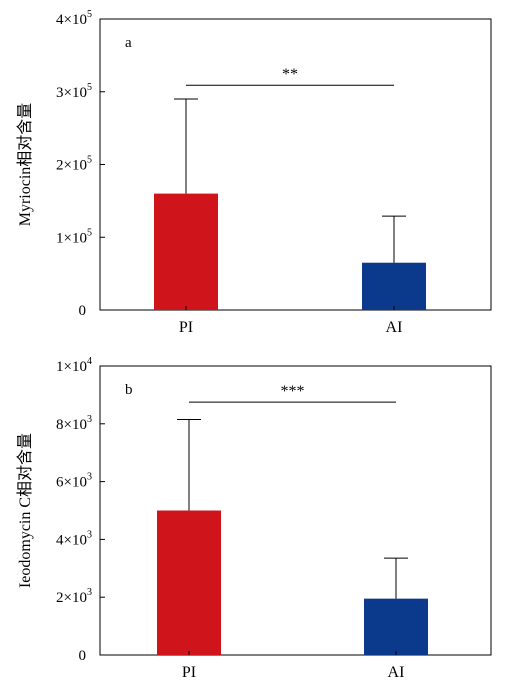 Image resolution: width=505 pixels, height=689 pixels. What do you see at coordinates (293, 391) in the screenshot?
I see `significance-label: ***` at bounding box center [293, 391].